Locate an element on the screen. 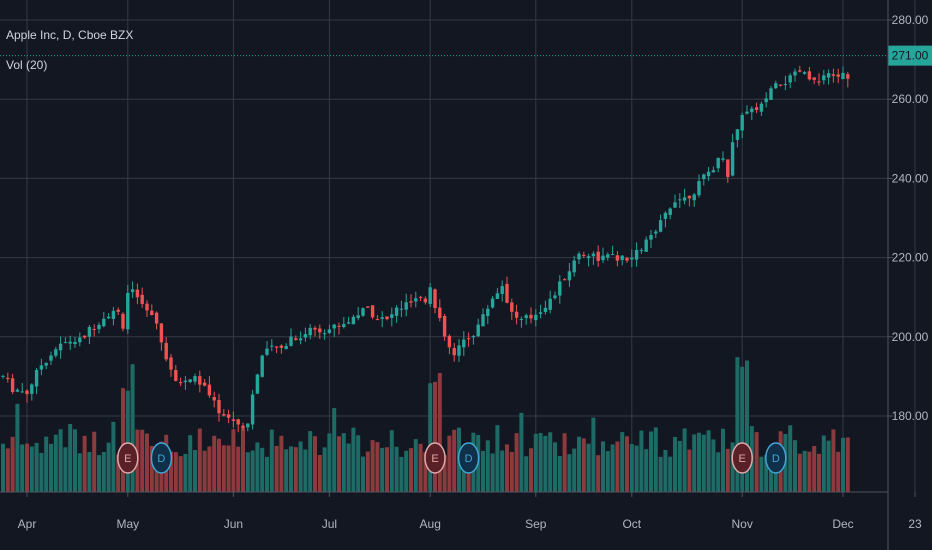 The image size is (932, 550). last-price-label: 271.00 is located at coordinates (910, 56).